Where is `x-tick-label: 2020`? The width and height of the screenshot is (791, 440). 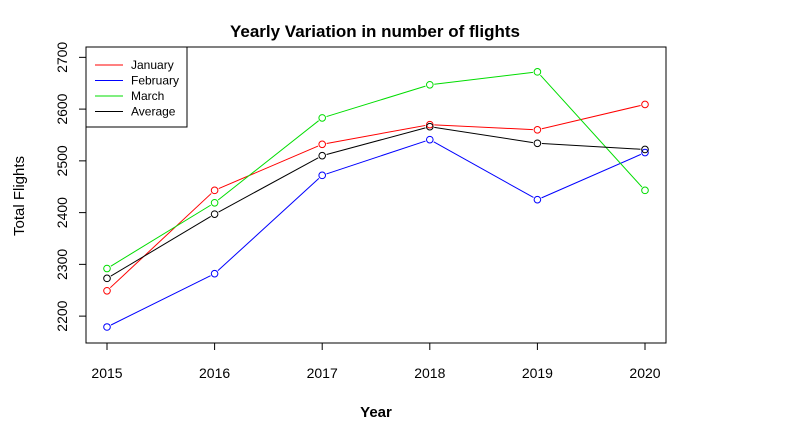 x-tick-label: 2020 is located at coordinates (644, 373).